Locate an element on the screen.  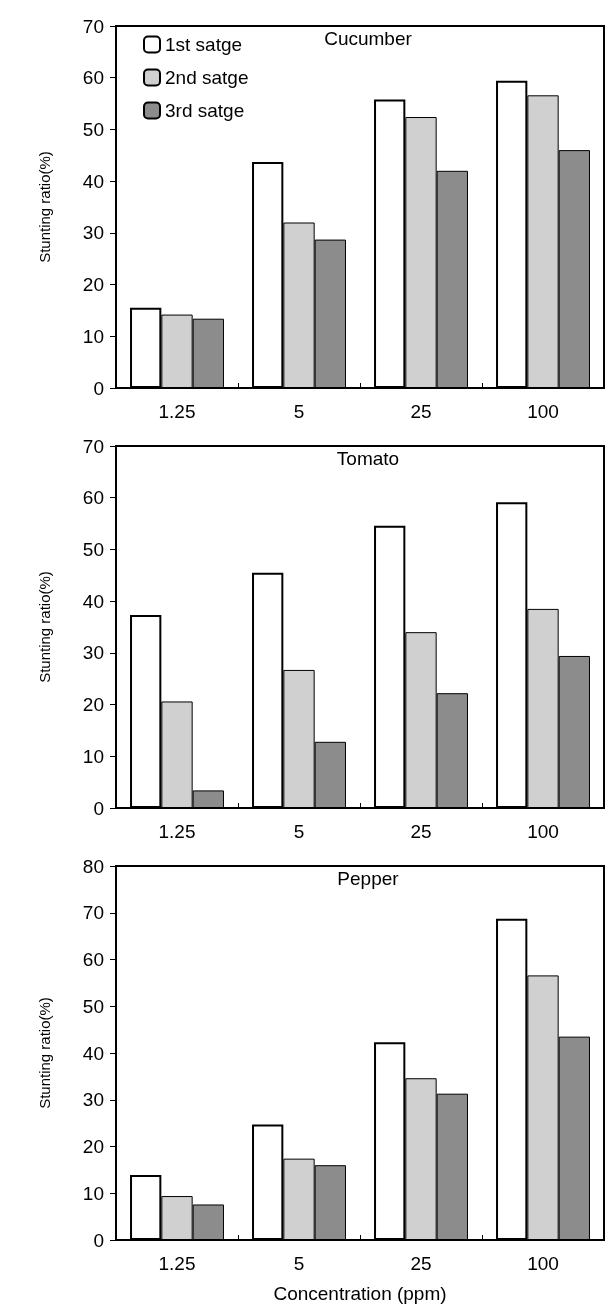
legend-label: 3rd satge is located at coordinates (205, 110).